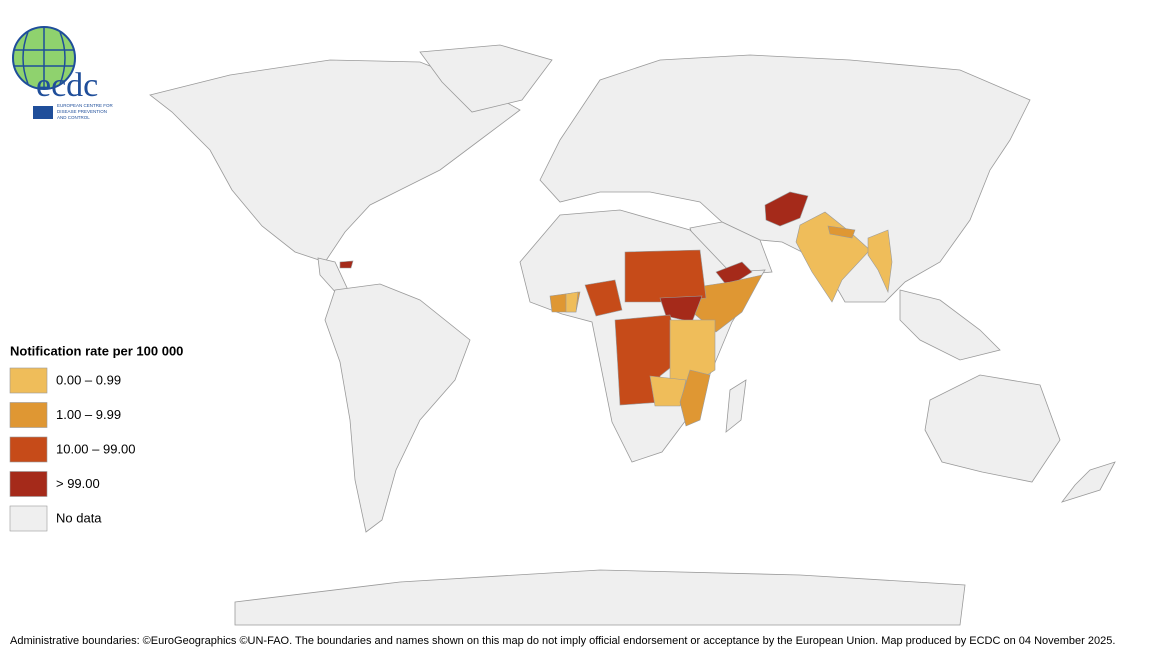 The image size is (1160, 656). Describe the element at coordinates (734, 274) in the screenshot. I see `yemen` at that location.